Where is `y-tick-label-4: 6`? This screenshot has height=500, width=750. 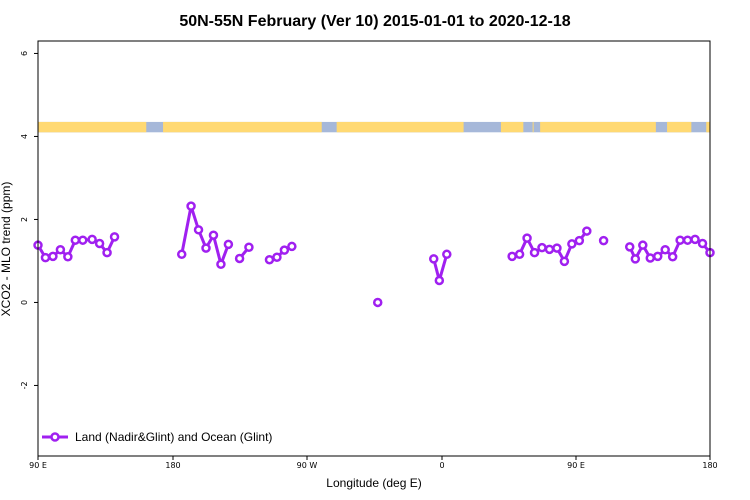
y-tick-label-4: 6 is located at coordinates (24, 53).